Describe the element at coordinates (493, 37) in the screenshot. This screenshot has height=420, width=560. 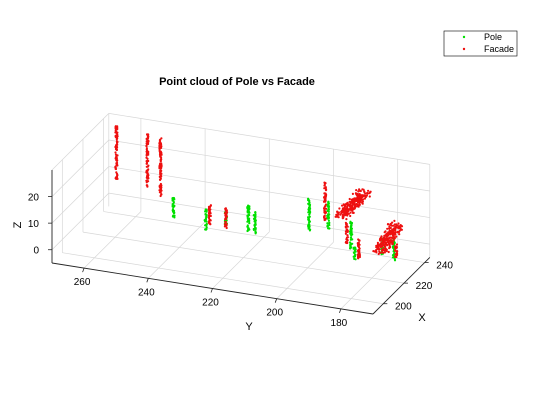
I see `legend-pole-label: Pole` at that location.